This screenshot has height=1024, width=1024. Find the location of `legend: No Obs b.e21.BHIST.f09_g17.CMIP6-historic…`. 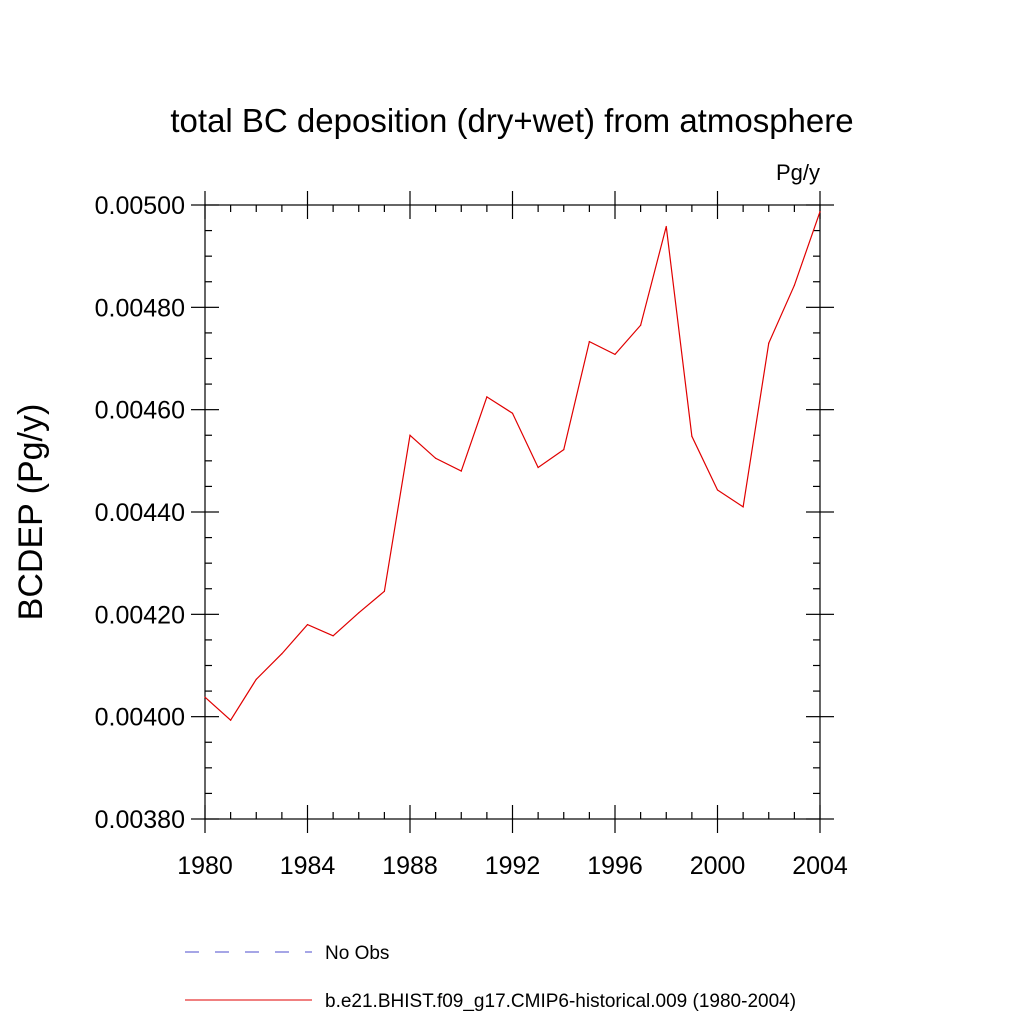

legend: No Obs b.e21.BHIST.f09_g17.CMIP6-historic… is located at coordinates (490, 977).